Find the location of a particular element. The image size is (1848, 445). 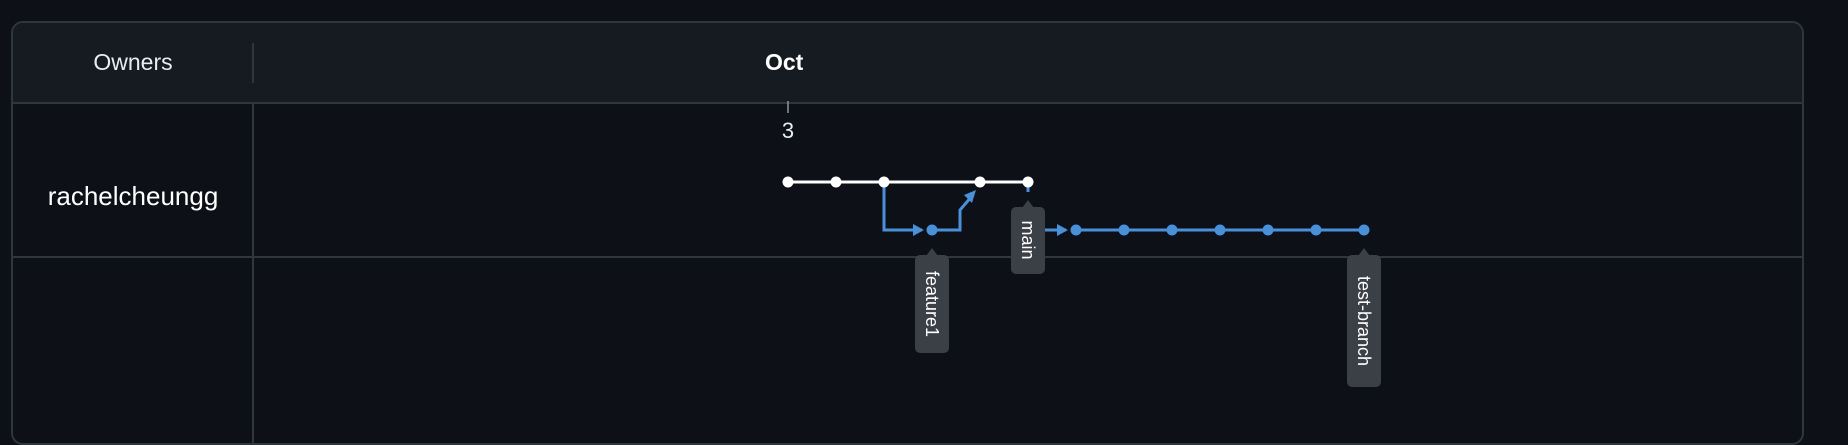

header-divider is located at coordinates (253, 63).